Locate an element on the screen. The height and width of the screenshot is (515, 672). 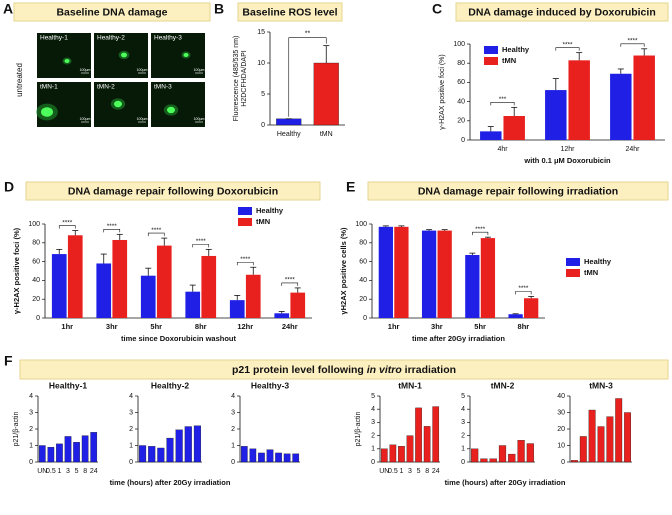
chart-title: tMN-1 is located at coordinates (410, 385).